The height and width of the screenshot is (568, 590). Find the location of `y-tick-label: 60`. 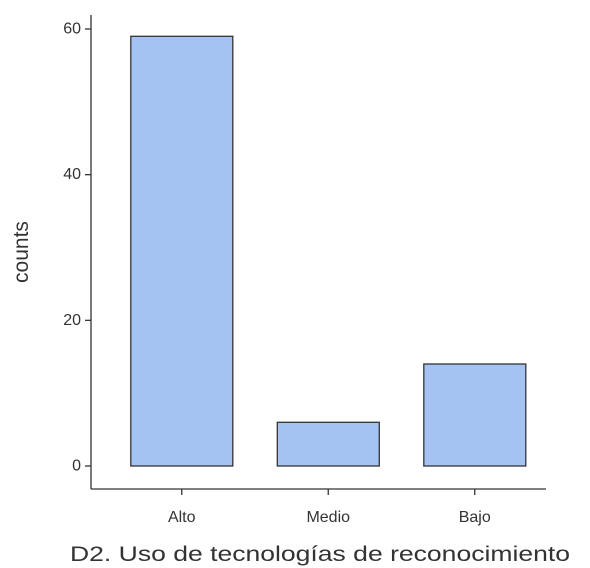

y-tick-label: 60 is located at coordinates (72, 29).